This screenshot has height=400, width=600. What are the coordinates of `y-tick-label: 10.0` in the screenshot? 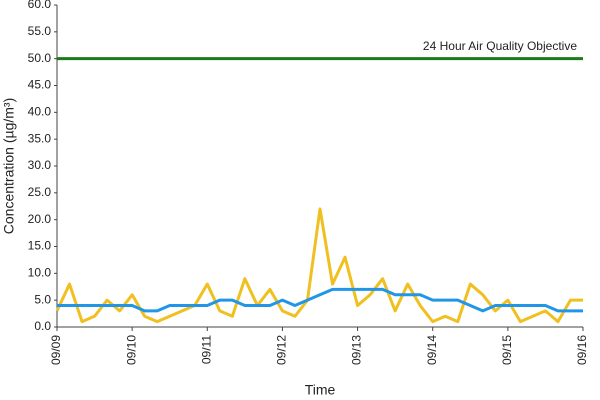 It's located at (40, 273).